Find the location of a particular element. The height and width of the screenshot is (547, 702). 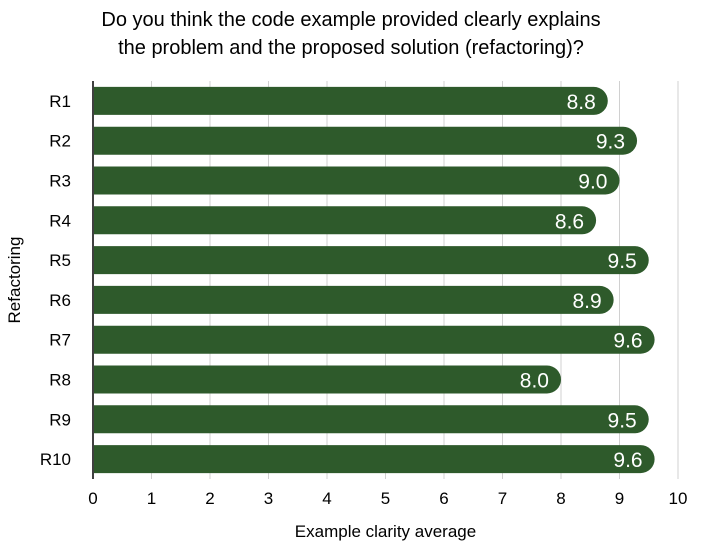

x-axis-label: Example clarity average is located at coordinates (385, 531).